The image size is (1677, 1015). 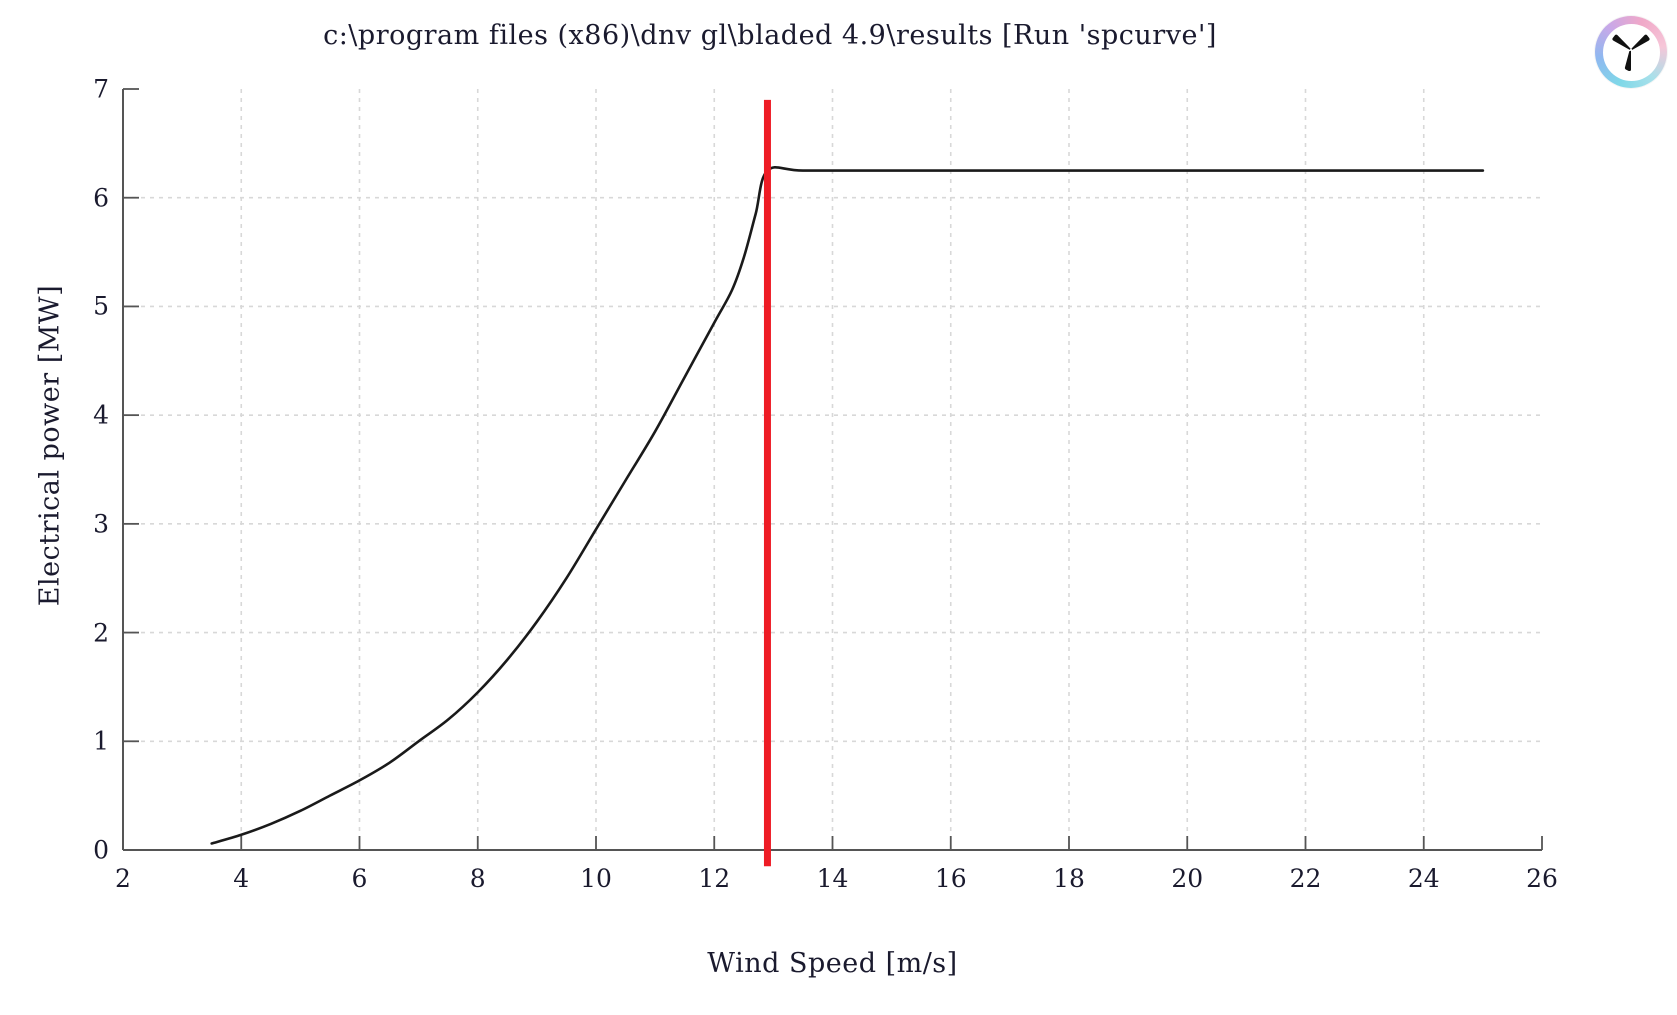 I want to click on y-tick-label: 2, so click(x=101, y=633).